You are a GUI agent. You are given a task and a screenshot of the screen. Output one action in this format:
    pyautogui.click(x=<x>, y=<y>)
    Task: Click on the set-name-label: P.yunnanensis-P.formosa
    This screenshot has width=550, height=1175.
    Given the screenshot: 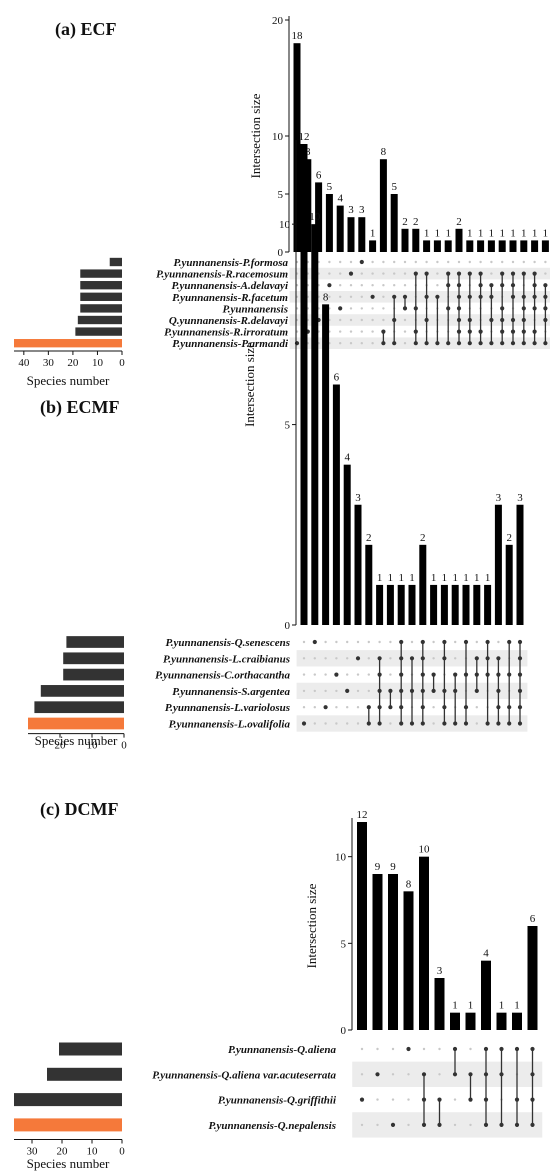 What is the action you would take?
    pyautogui.click(x=230, y=263)
    